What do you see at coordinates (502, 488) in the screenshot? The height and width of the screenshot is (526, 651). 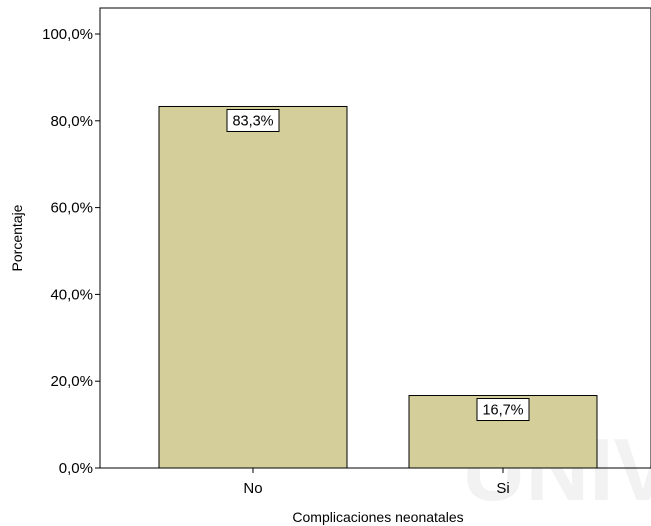 I see `x-tick-label: Si` at bounding box center [502, 488].